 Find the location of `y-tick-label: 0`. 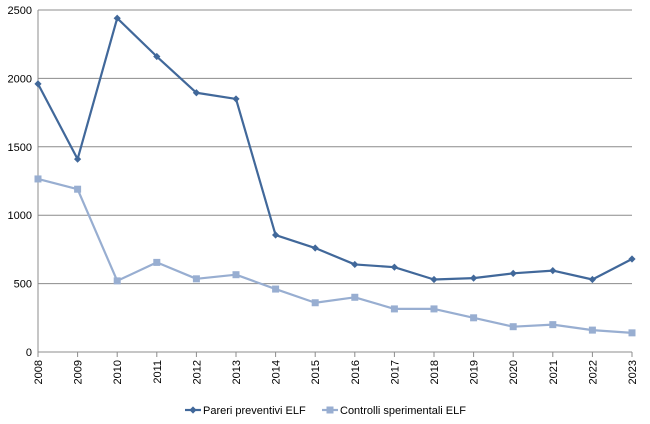

y-tick-label: 0 is located at coordinates (29, 353).